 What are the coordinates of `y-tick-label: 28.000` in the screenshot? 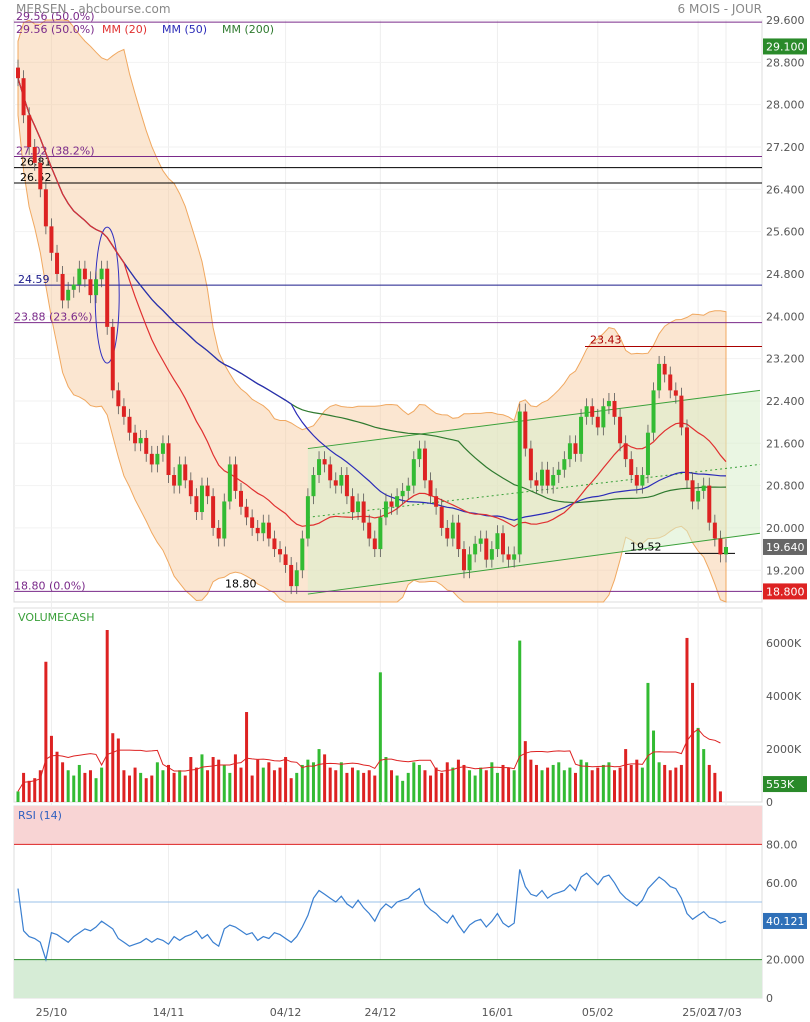 It's located at (785, 105).